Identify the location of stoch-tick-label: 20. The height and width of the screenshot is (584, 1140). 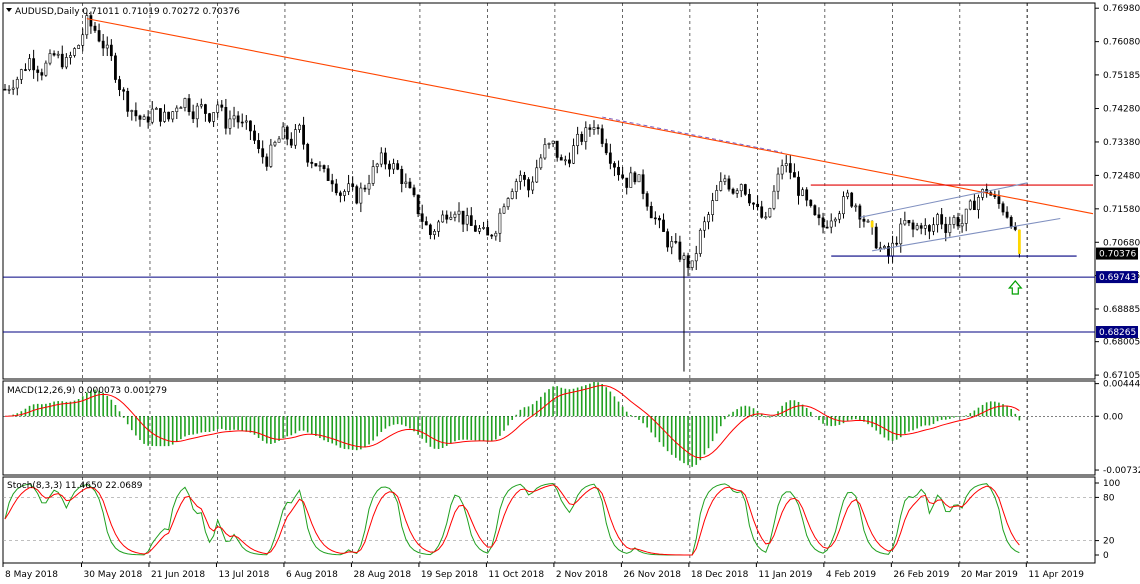
(1109, 542).